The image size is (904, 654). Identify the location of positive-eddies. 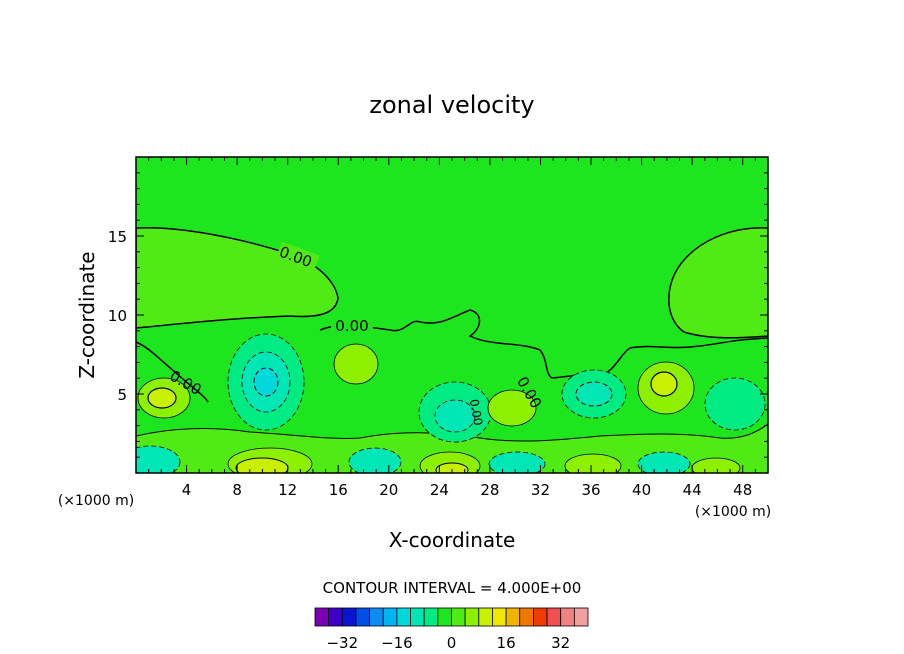
(439, 408).